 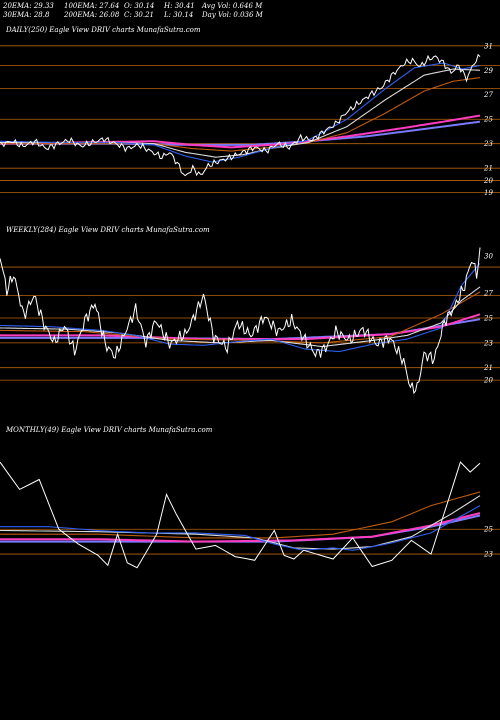 What do you see at coordinates (139, 6) in the screenshot?
I see `stat-open: O: 30.14` at bounding box center [139, 6].